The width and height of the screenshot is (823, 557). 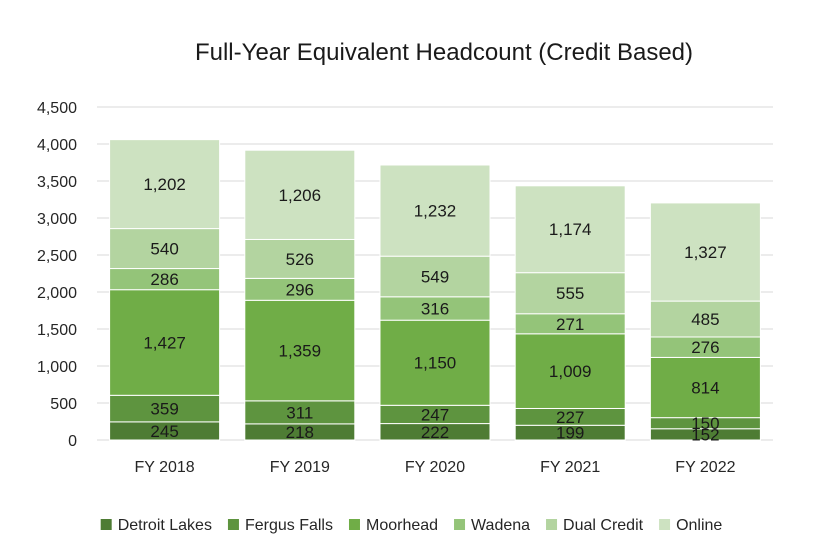 What do you see at coordinates (570, 417) in the screenshot?
I see `data-label: 227` at bounding box center [570, 417].